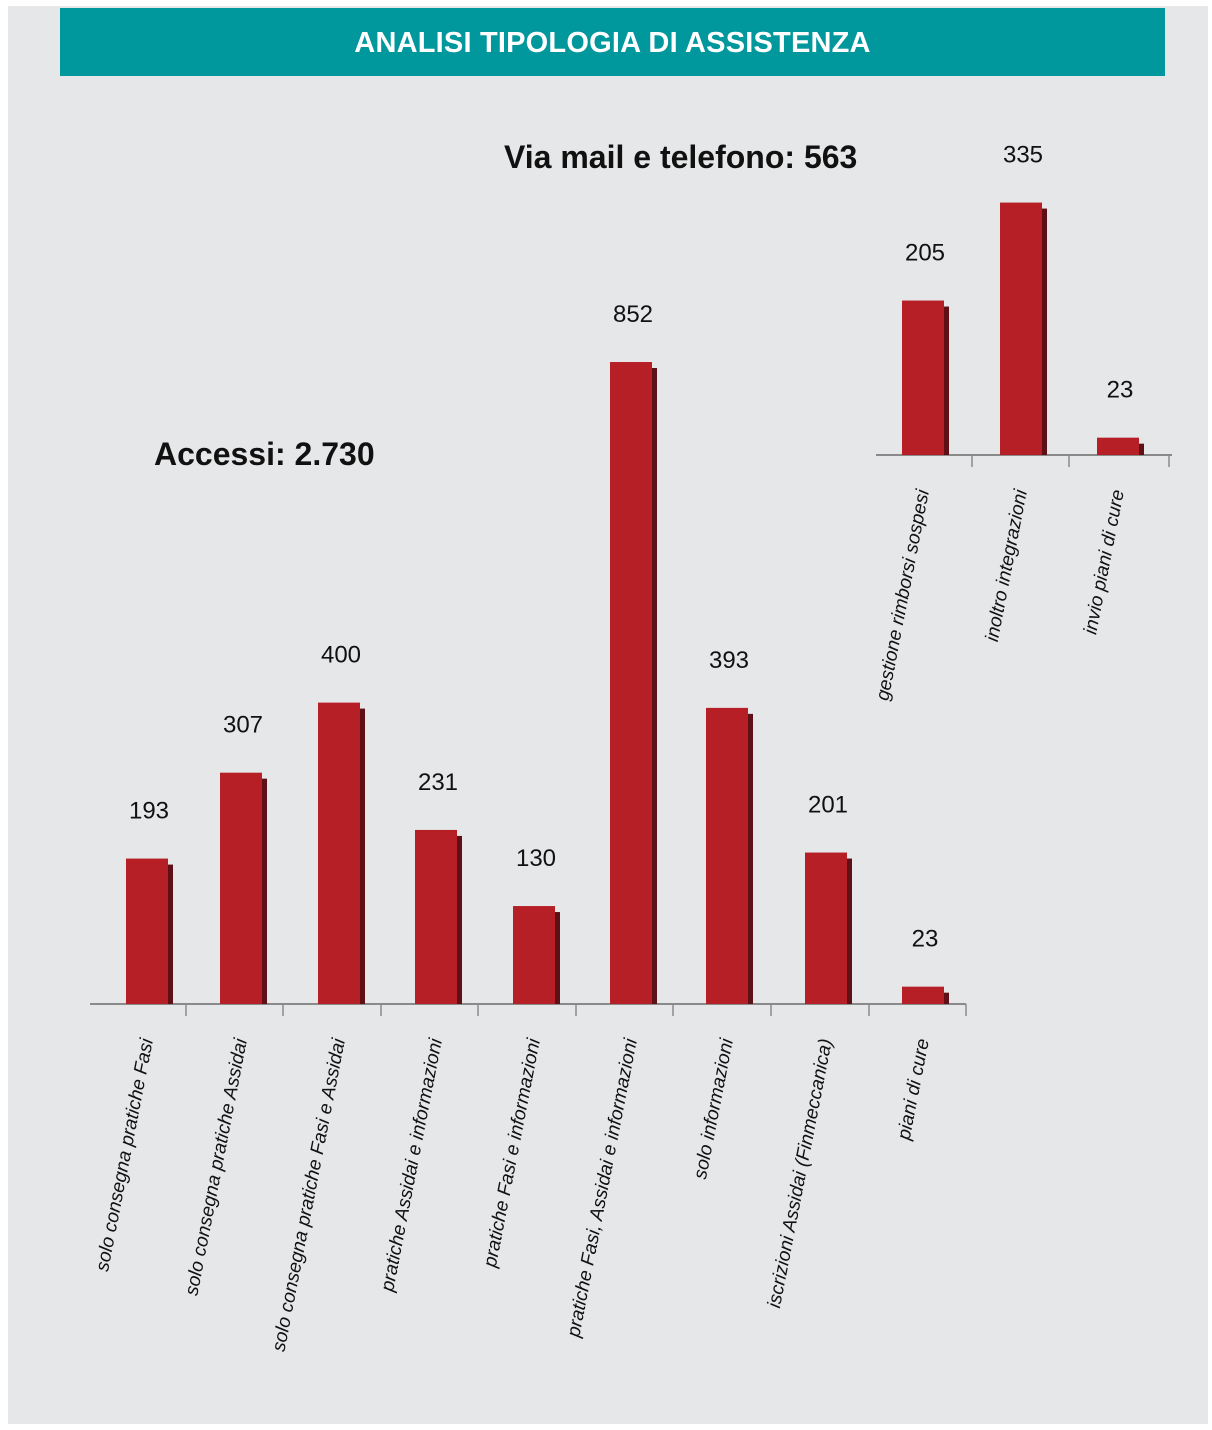 The image size is (1212, 1430). What do you see at coordinates (729, 660) in the screenshot?
I see `data-label: 393` at bounding box center [729, 660].